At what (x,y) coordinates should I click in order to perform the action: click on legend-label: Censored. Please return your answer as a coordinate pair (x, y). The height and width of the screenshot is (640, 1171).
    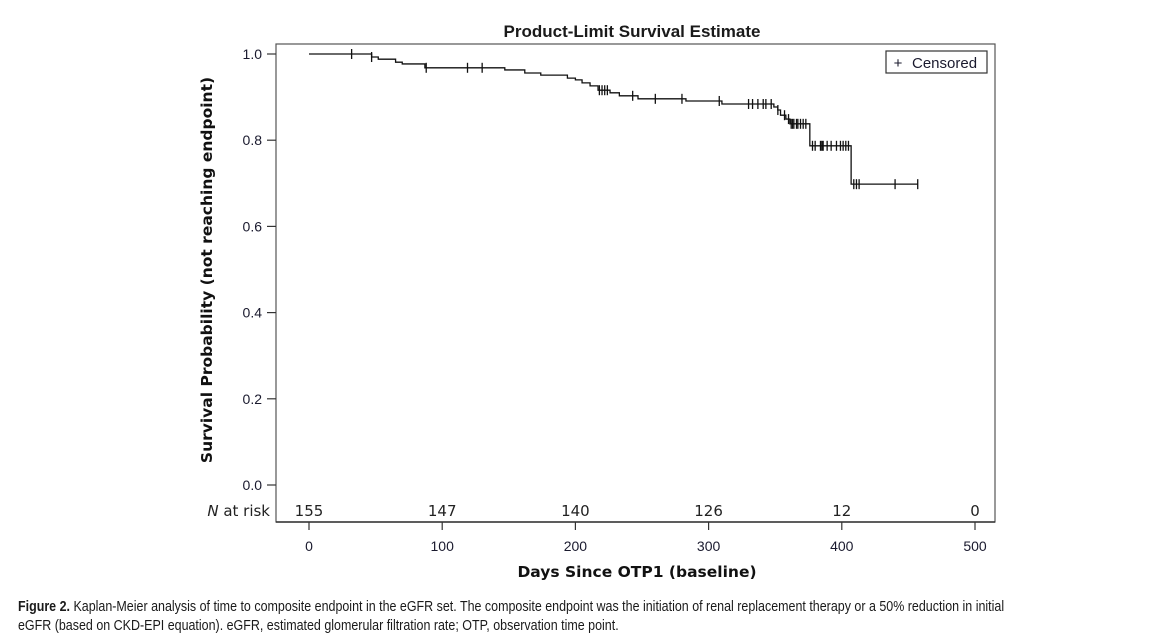
    Looking at the image, I should click on (944, 63).